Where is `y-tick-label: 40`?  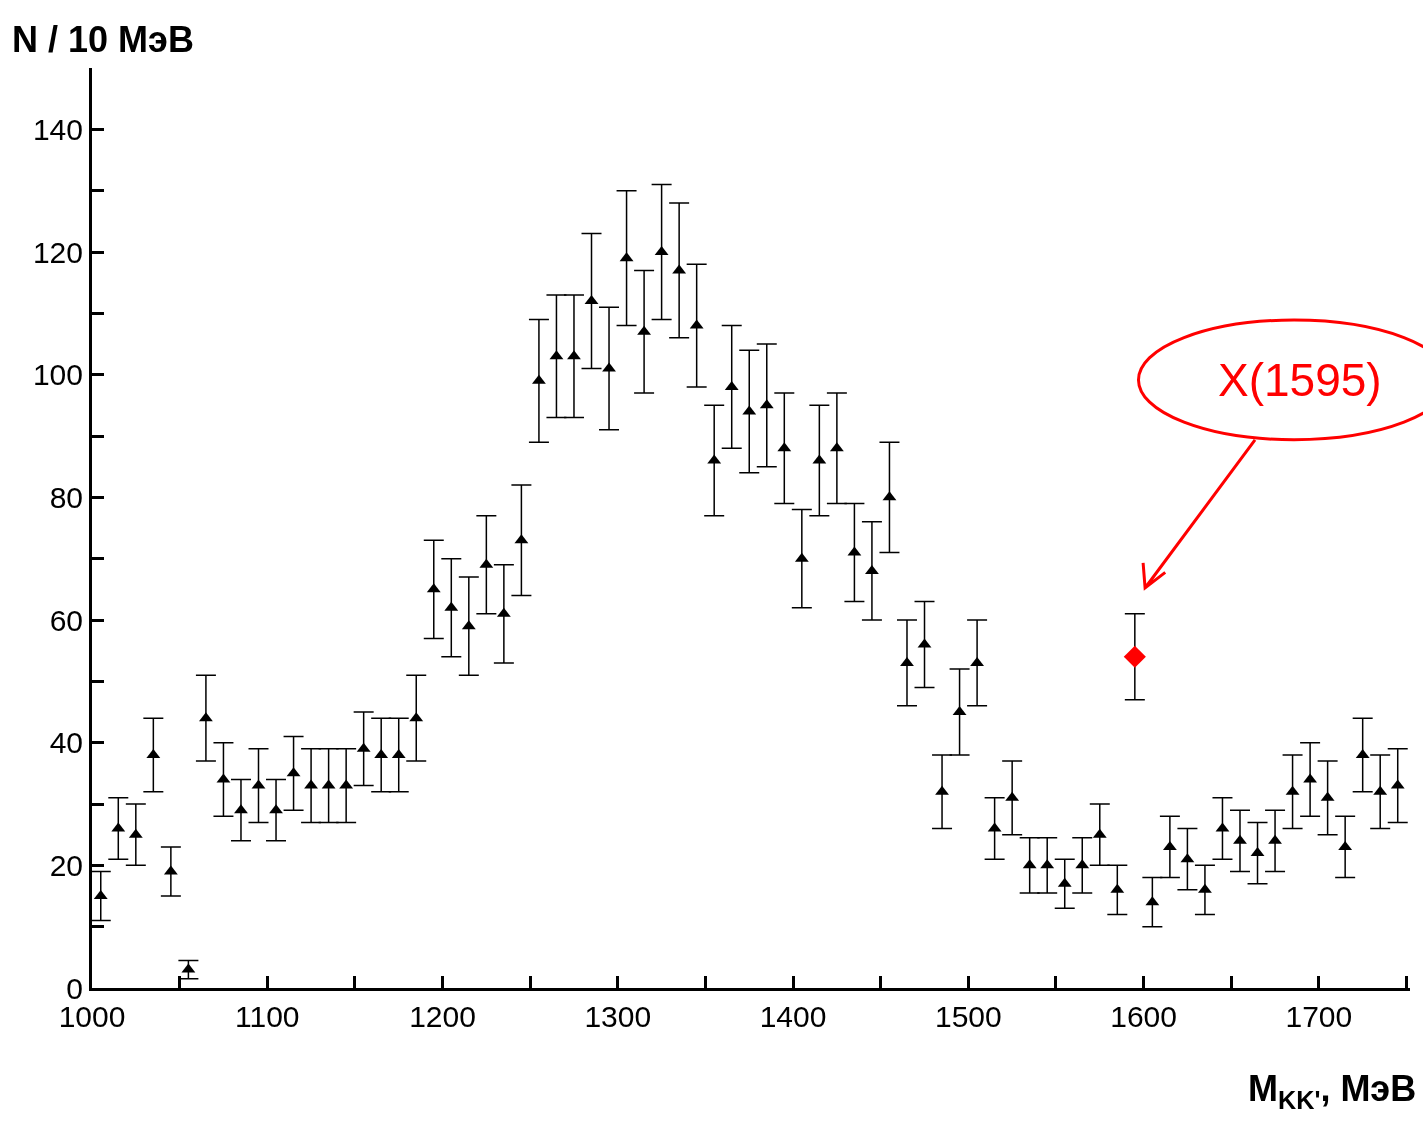
y-tick-label: 40 is located at coordinates (66, 743).